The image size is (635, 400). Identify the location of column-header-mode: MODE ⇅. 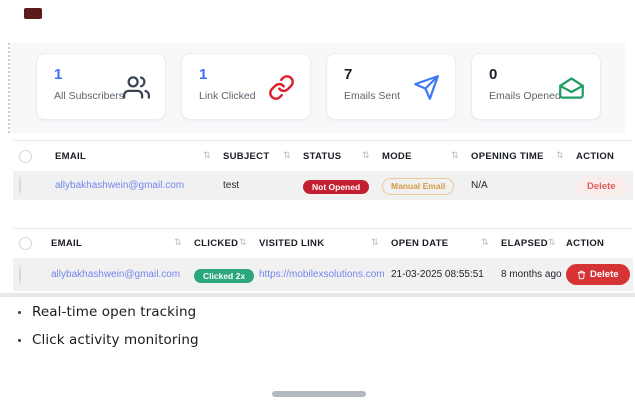
(420, 156).